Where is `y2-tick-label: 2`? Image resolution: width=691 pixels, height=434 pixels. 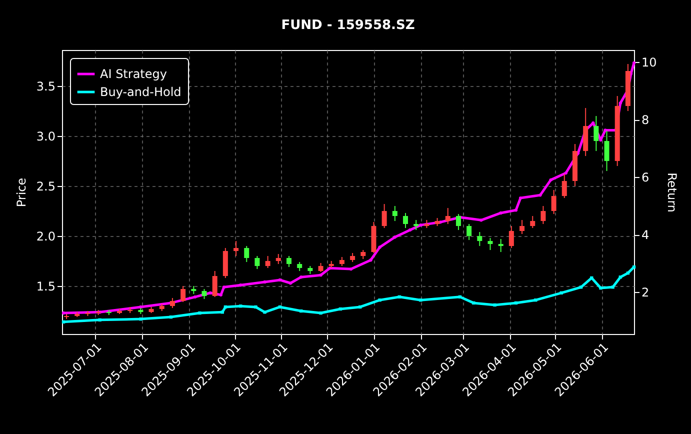
y2-tick-label: 2 is located at coordinates (646, 293).